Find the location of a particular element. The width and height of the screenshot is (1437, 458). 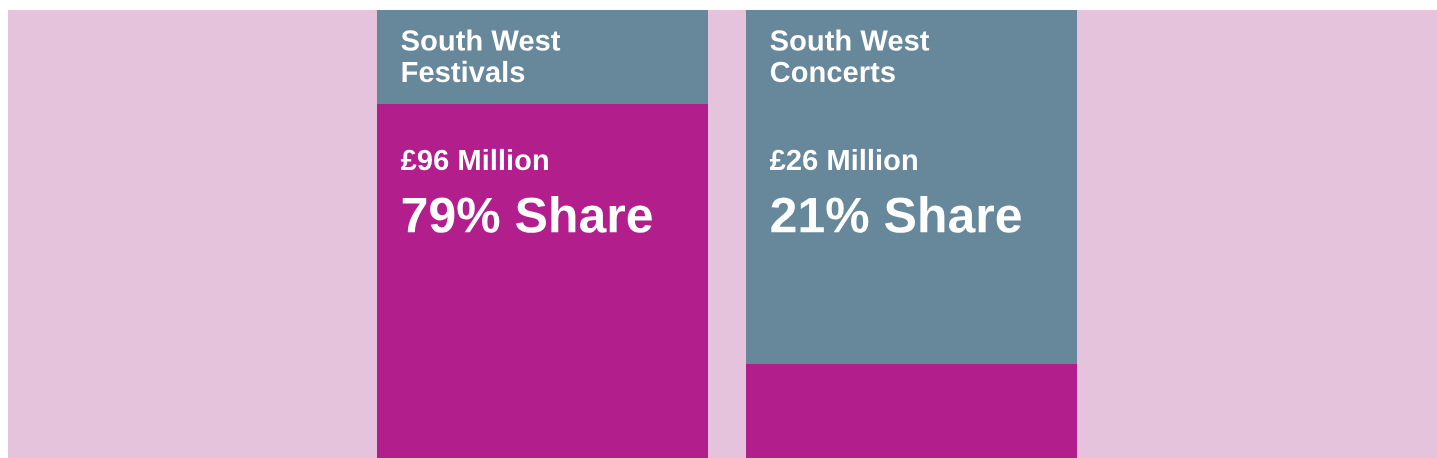

x-tick-label: South West Festivals is located at coordinates (481, 56).